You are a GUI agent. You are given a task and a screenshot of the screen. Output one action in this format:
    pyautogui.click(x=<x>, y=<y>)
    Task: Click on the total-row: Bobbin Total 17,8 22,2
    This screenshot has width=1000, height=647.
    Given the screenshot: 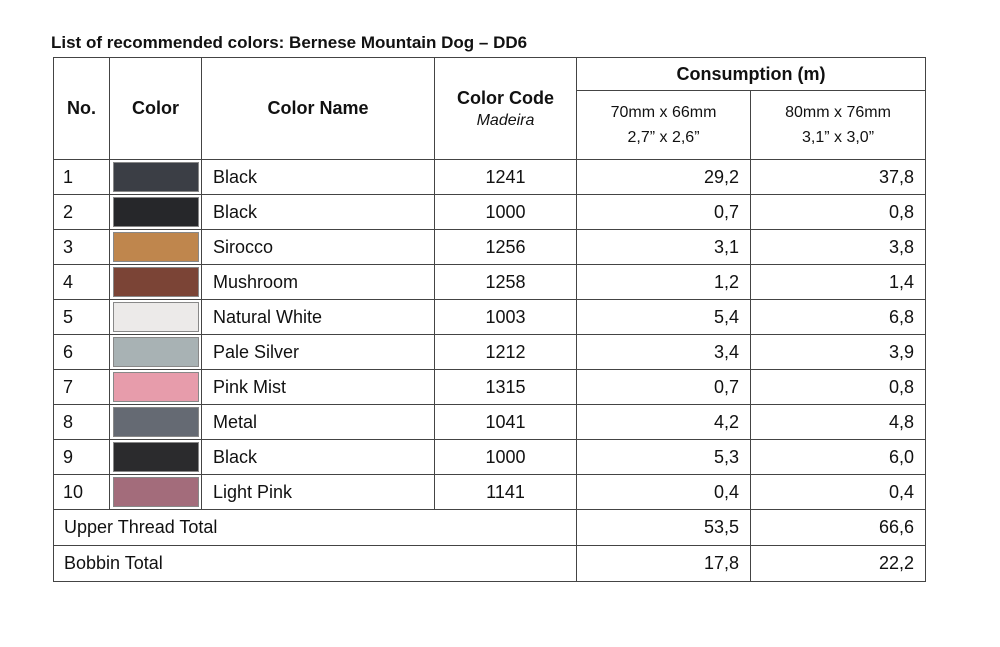 What is the action you would take?
    pyautogui.click(x=490, y=563)
    